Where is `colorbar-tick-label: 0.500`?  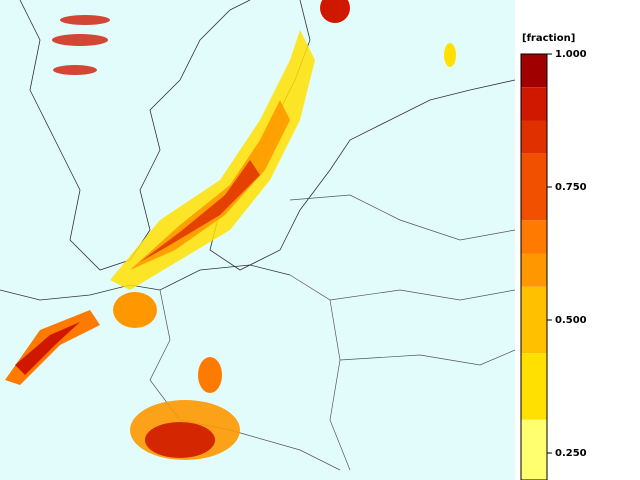 colorbar-tick-label: 0.500 is located at coordinates (571, 320).